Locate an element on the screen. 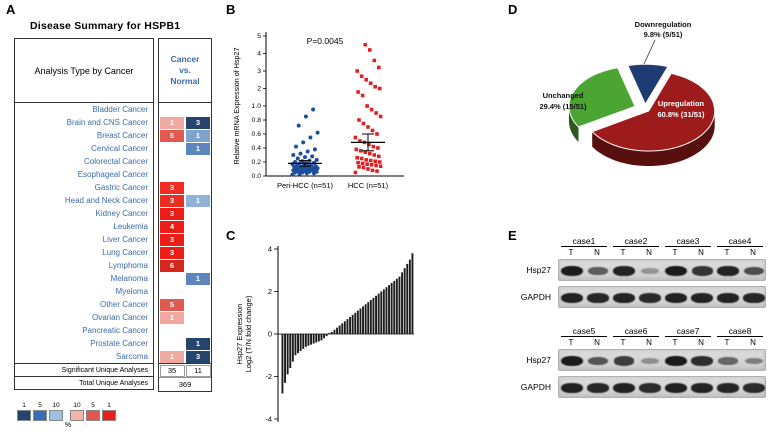 This screenshot has width=768, height=440. cancer-row-label: Gastric Cancer is located at coordinates (121, 187).